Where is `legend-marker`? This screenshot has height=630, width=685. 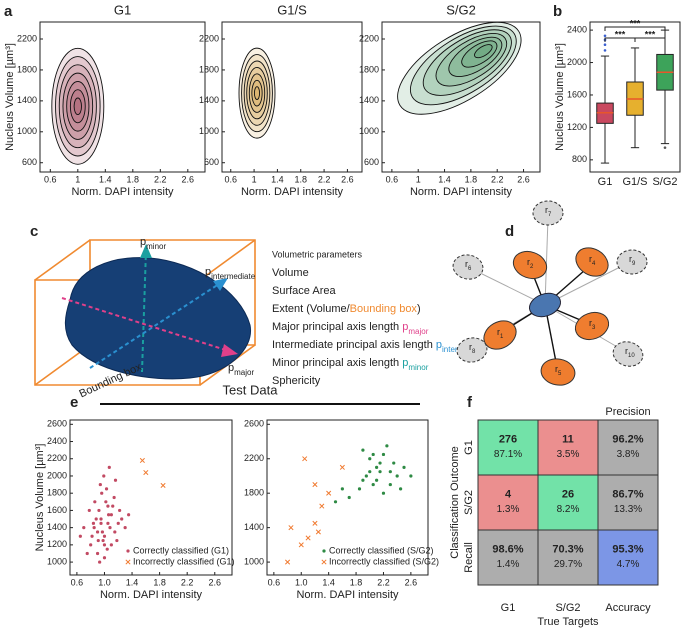
legend-marker is located at coordinates (128, 551).